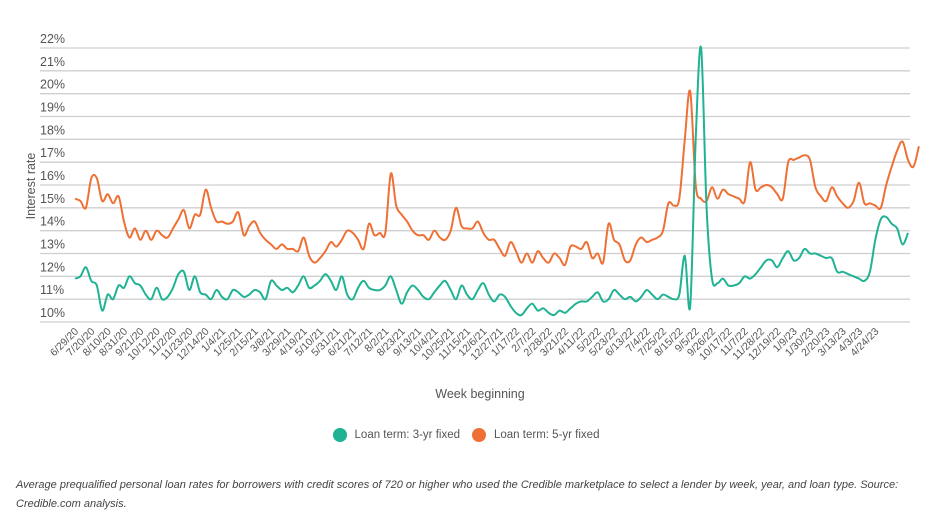 This screenshot has width=932, height=524. I want to click on y-tick-label: 10%, so click(52, 313).